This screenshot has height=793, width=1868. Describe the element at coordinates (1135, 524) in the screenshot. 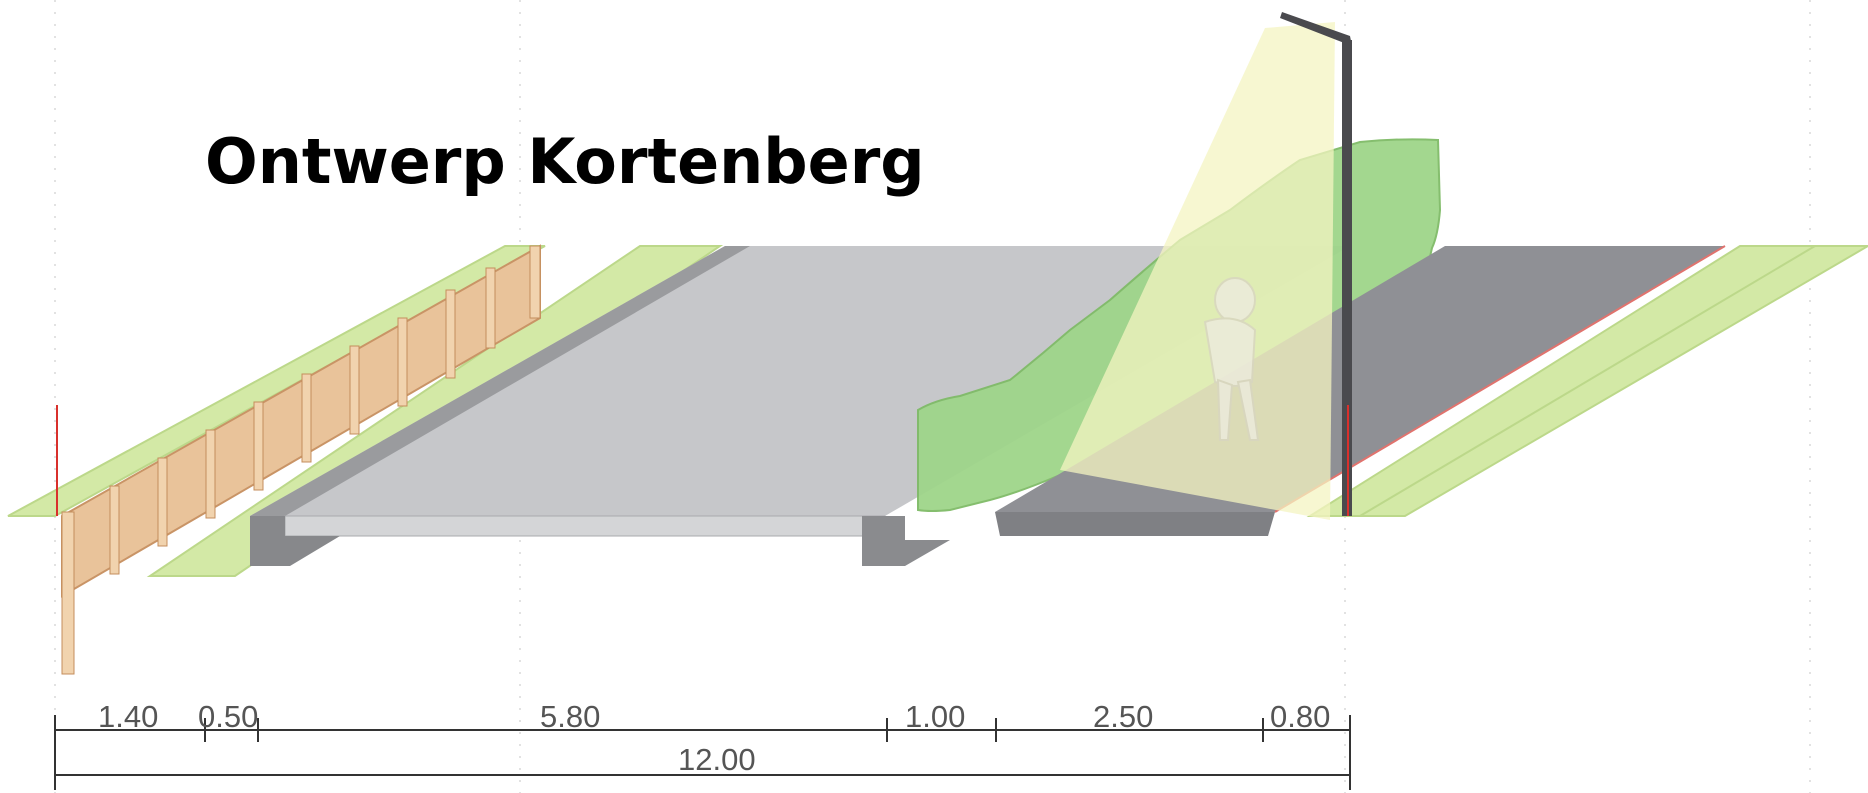

I see `bike-path-edge` at that location.